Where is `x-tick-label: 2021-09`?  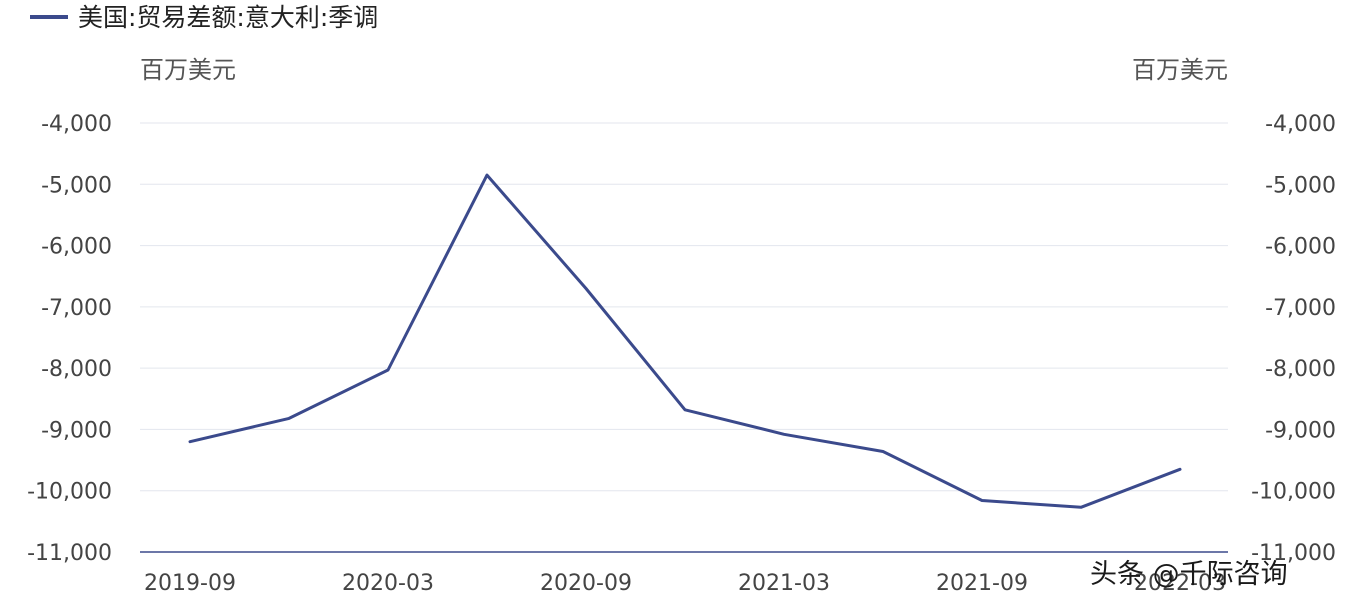
x-tick-label: 2021-09 is located at coordinates (982, 583).